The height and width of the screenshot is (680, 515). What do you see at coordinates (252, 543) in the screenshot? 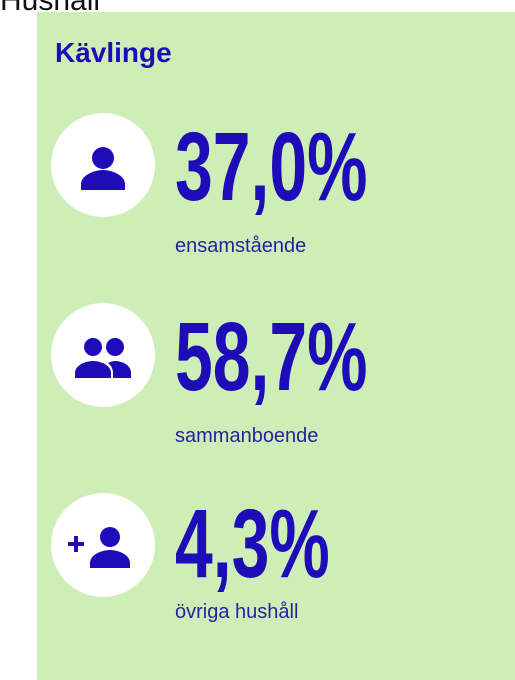
I see `stat-value: 4,3%` at bounding box center [252, 543].